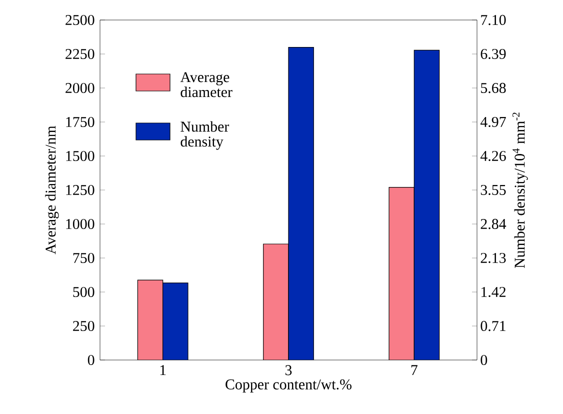 The height and width of the screenshot is (414, 563). I want to click on y-tick-label: 2000, so click(80, 88).